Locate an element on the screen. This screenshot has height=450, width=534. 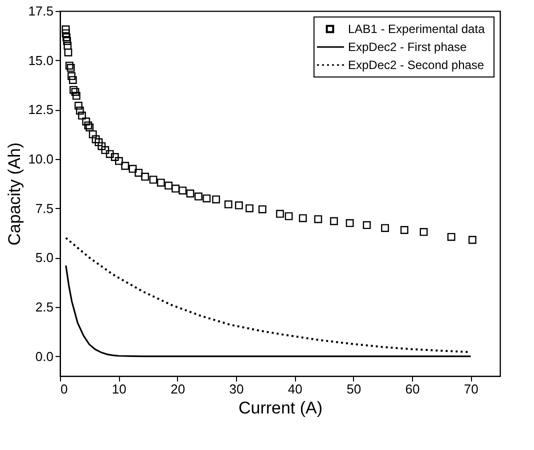
x-tick-label: 0 is located at coordinates (64, 389).